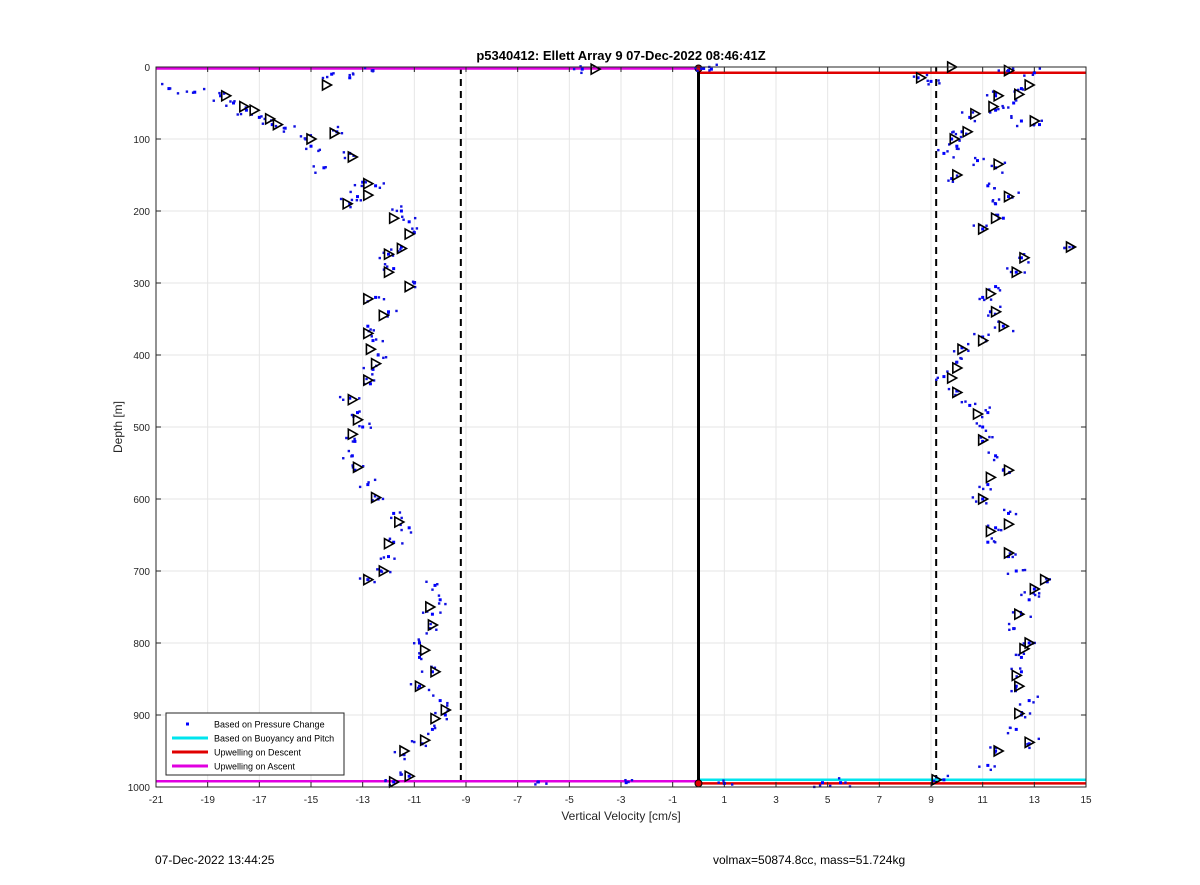 The width and height of the screenshot is (1200, 885). Describe the element at coordinates (141, 572) in the screenshot. I see `y-tick-label: 700` at that location.